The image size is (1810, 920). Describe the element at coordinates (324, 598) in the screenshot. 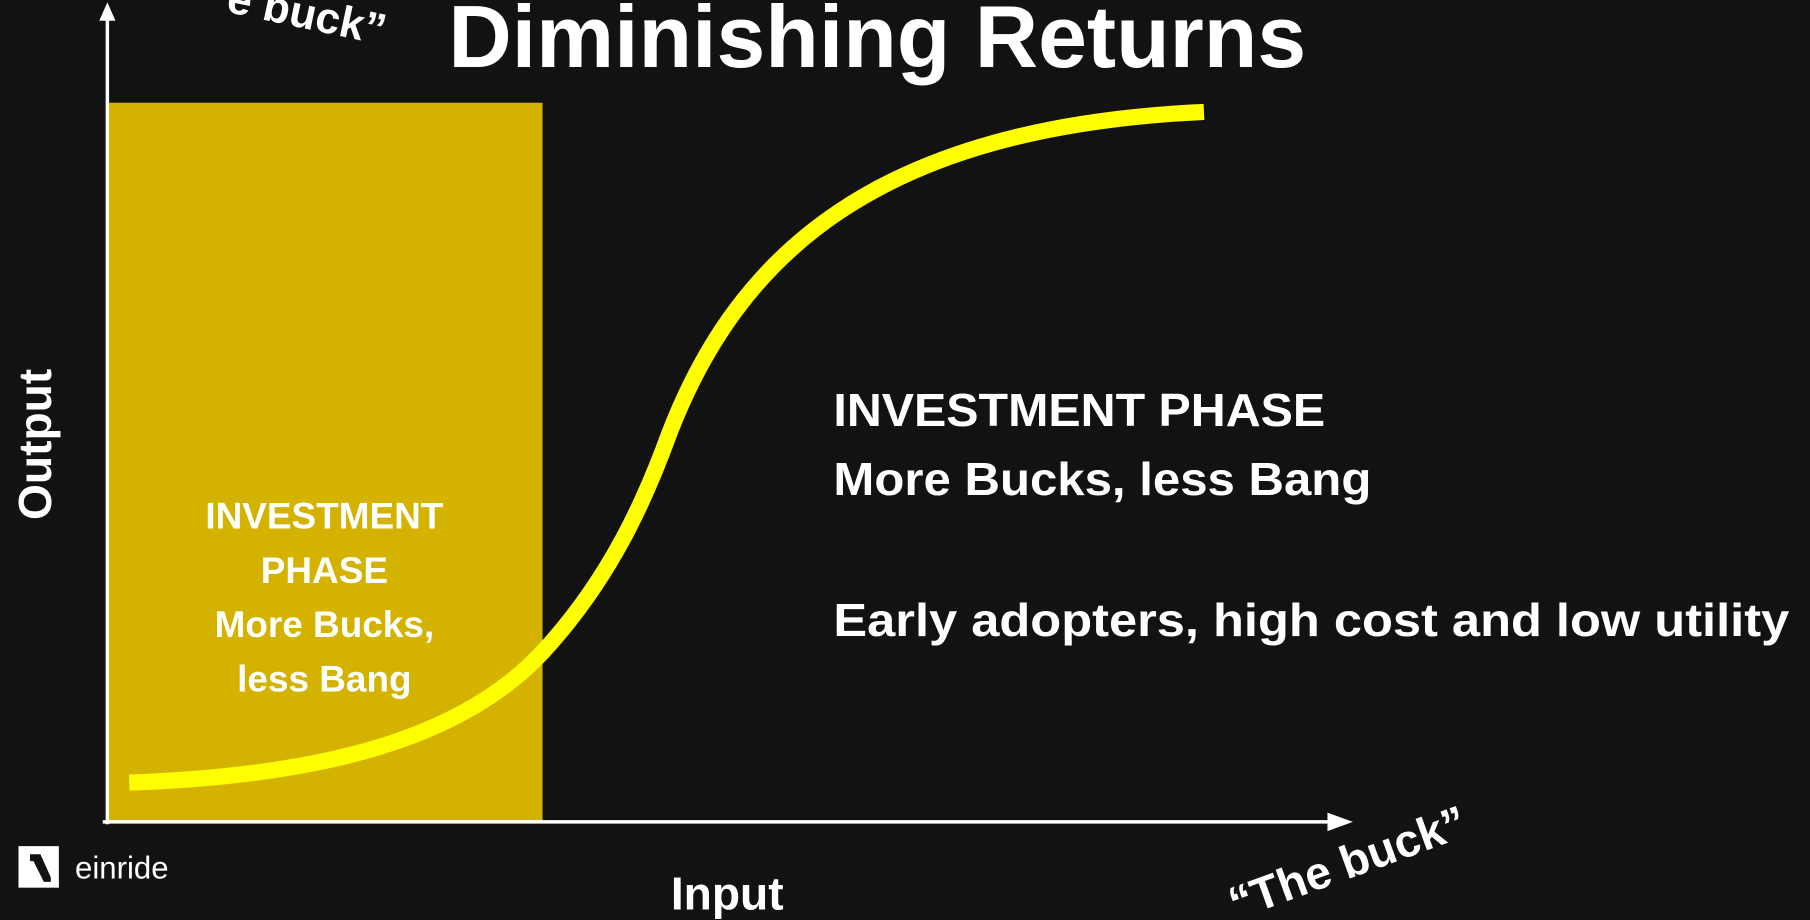

I see `box-text: INVESTMENT PHASE More Bucks, less Bang` at that location.